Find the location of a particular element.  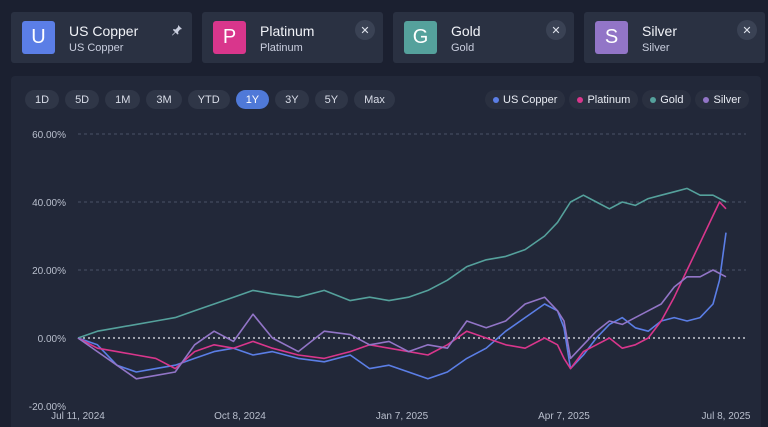

range-selector: 1D 5D 1M 3M YTD 1Y 3Y 5Y Max is located at coordinates (210, 99).